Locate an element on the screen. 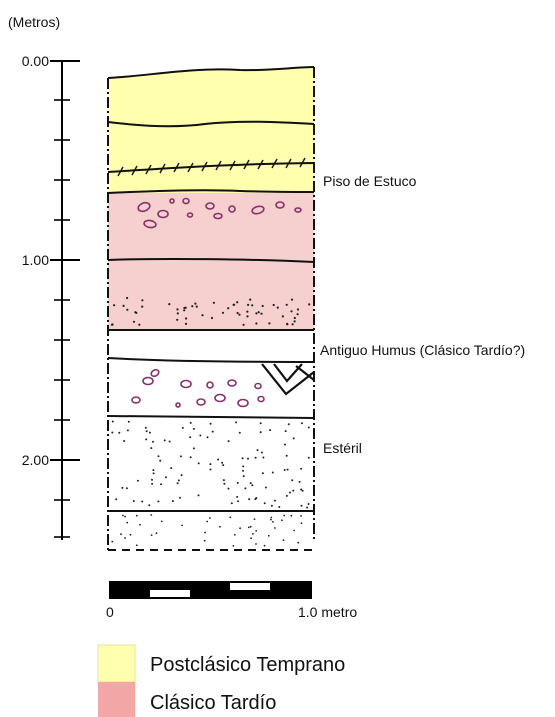  legend-swatch-postclasico is located at coordinates (116, 663).